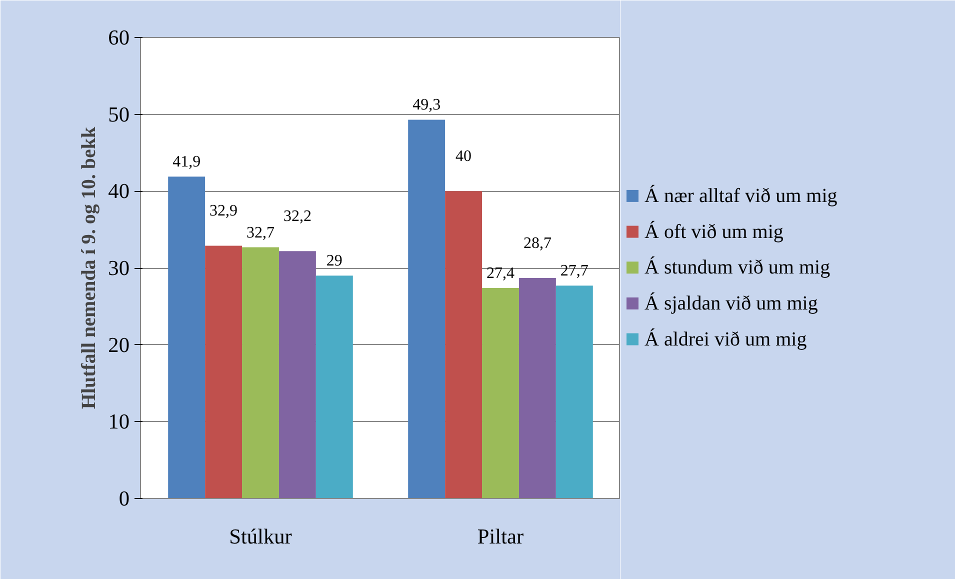 This screenshot has width=955, height=579. Describe the element at coordinates (186, 162) in the screenshot. I see `data-label: 41,9` at that location.